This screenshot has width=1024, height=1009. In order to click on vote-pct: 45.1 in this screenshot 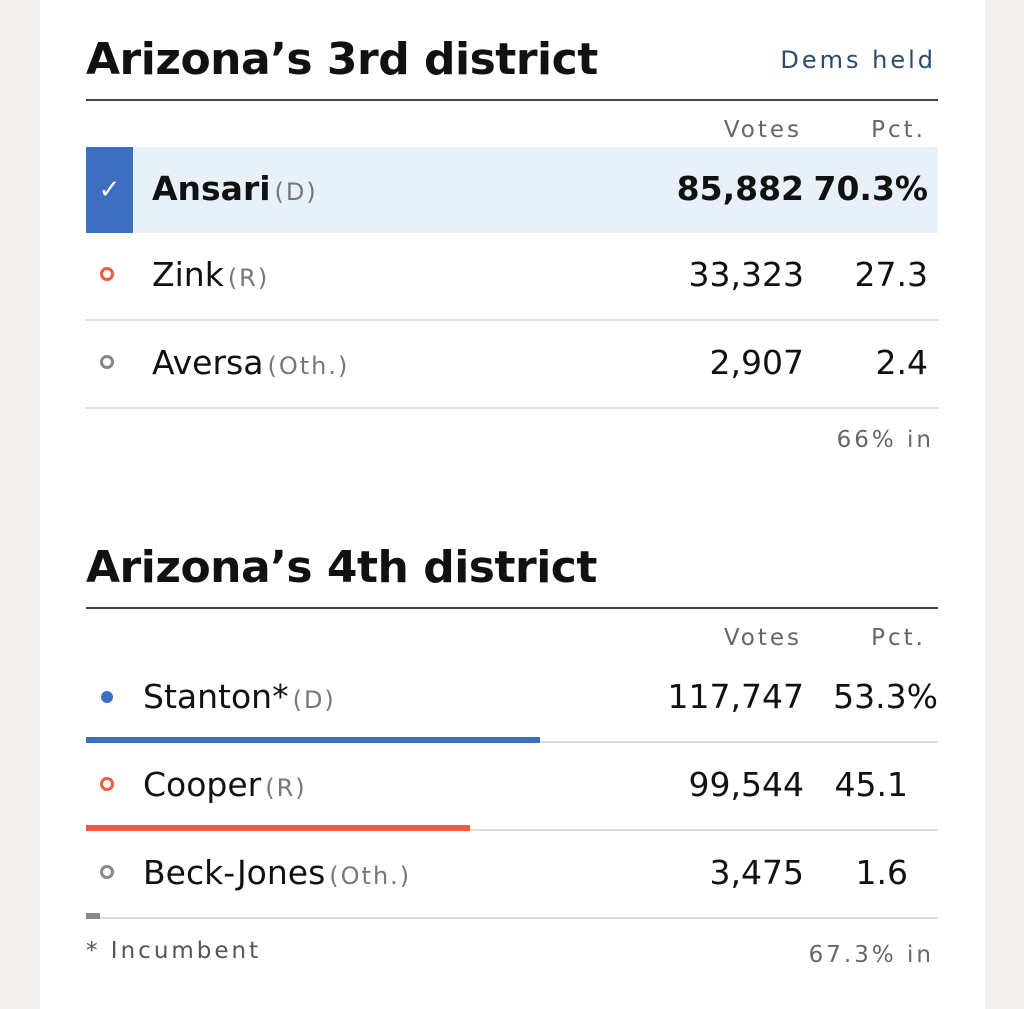, I will do `click(871, 784)`.